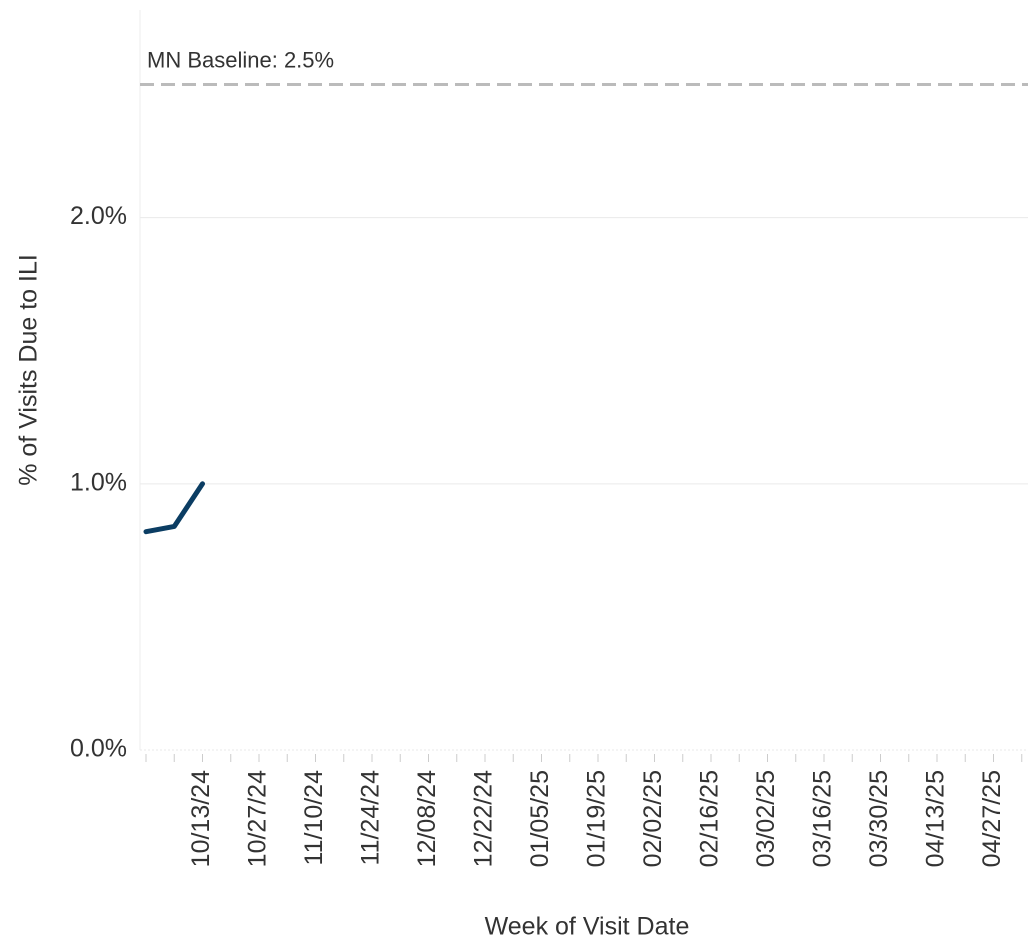 The image size is (1031, 944). Describe the element at coordinates (823, 818) in the screenshot. I see `x-tick-label: 03/16/25` at that location.